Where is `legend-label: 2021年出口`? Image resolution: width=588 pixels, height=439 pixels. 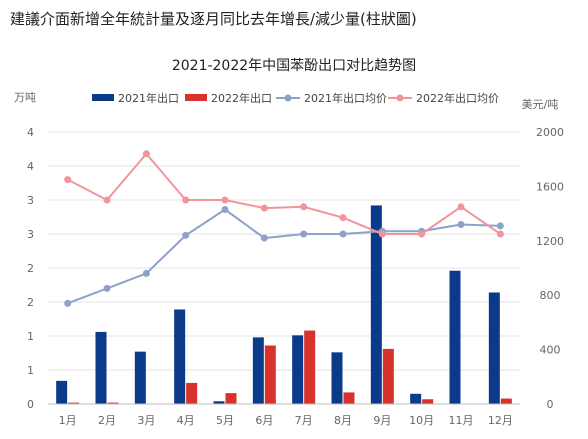
legend-label: 2021年出口 is located at coordinates (148, 98).